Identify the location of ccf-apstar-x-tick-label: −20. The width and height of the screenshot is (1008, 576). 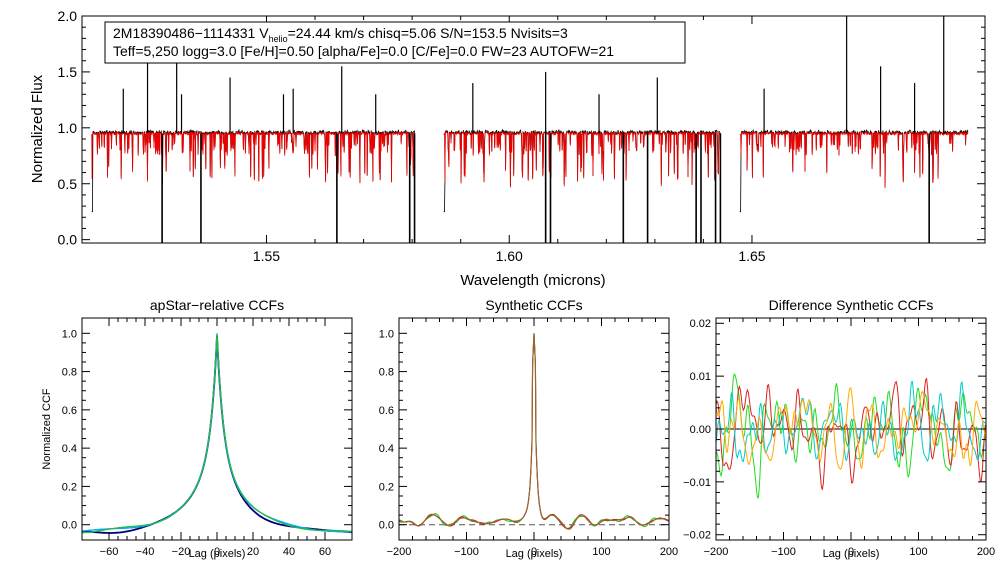
(181, 552).